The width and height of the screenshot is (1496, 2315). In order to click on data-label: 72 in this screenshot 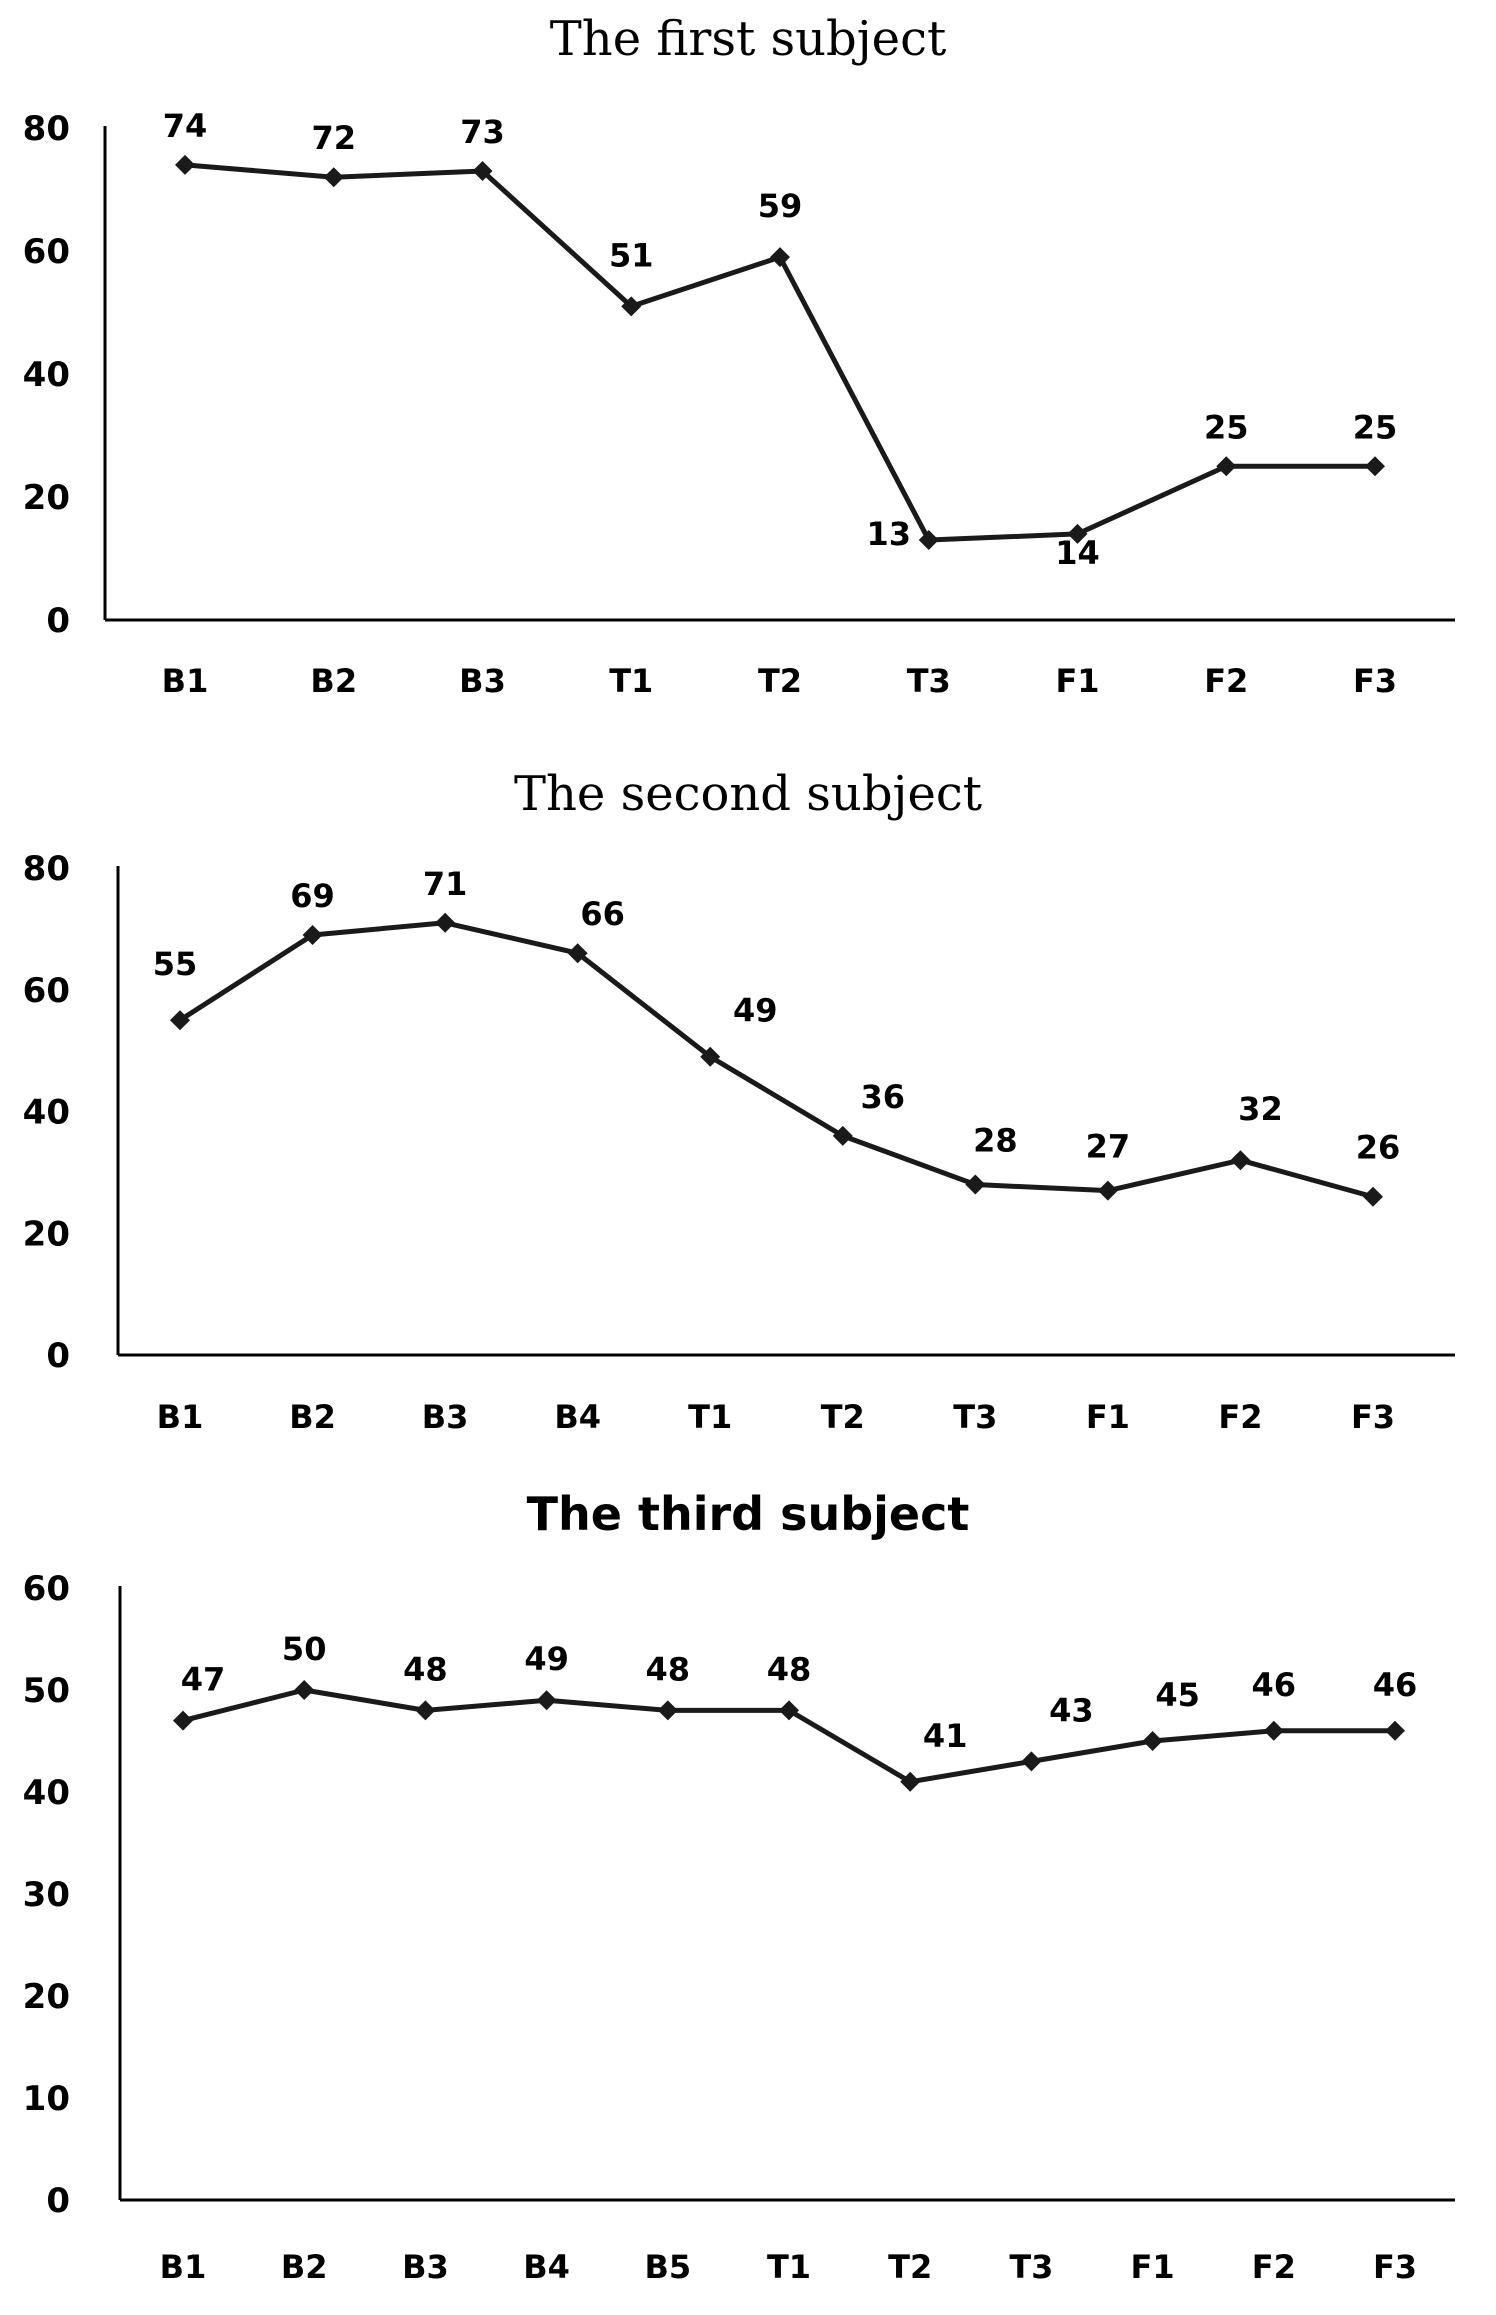, I will do `click(333, 138)`.